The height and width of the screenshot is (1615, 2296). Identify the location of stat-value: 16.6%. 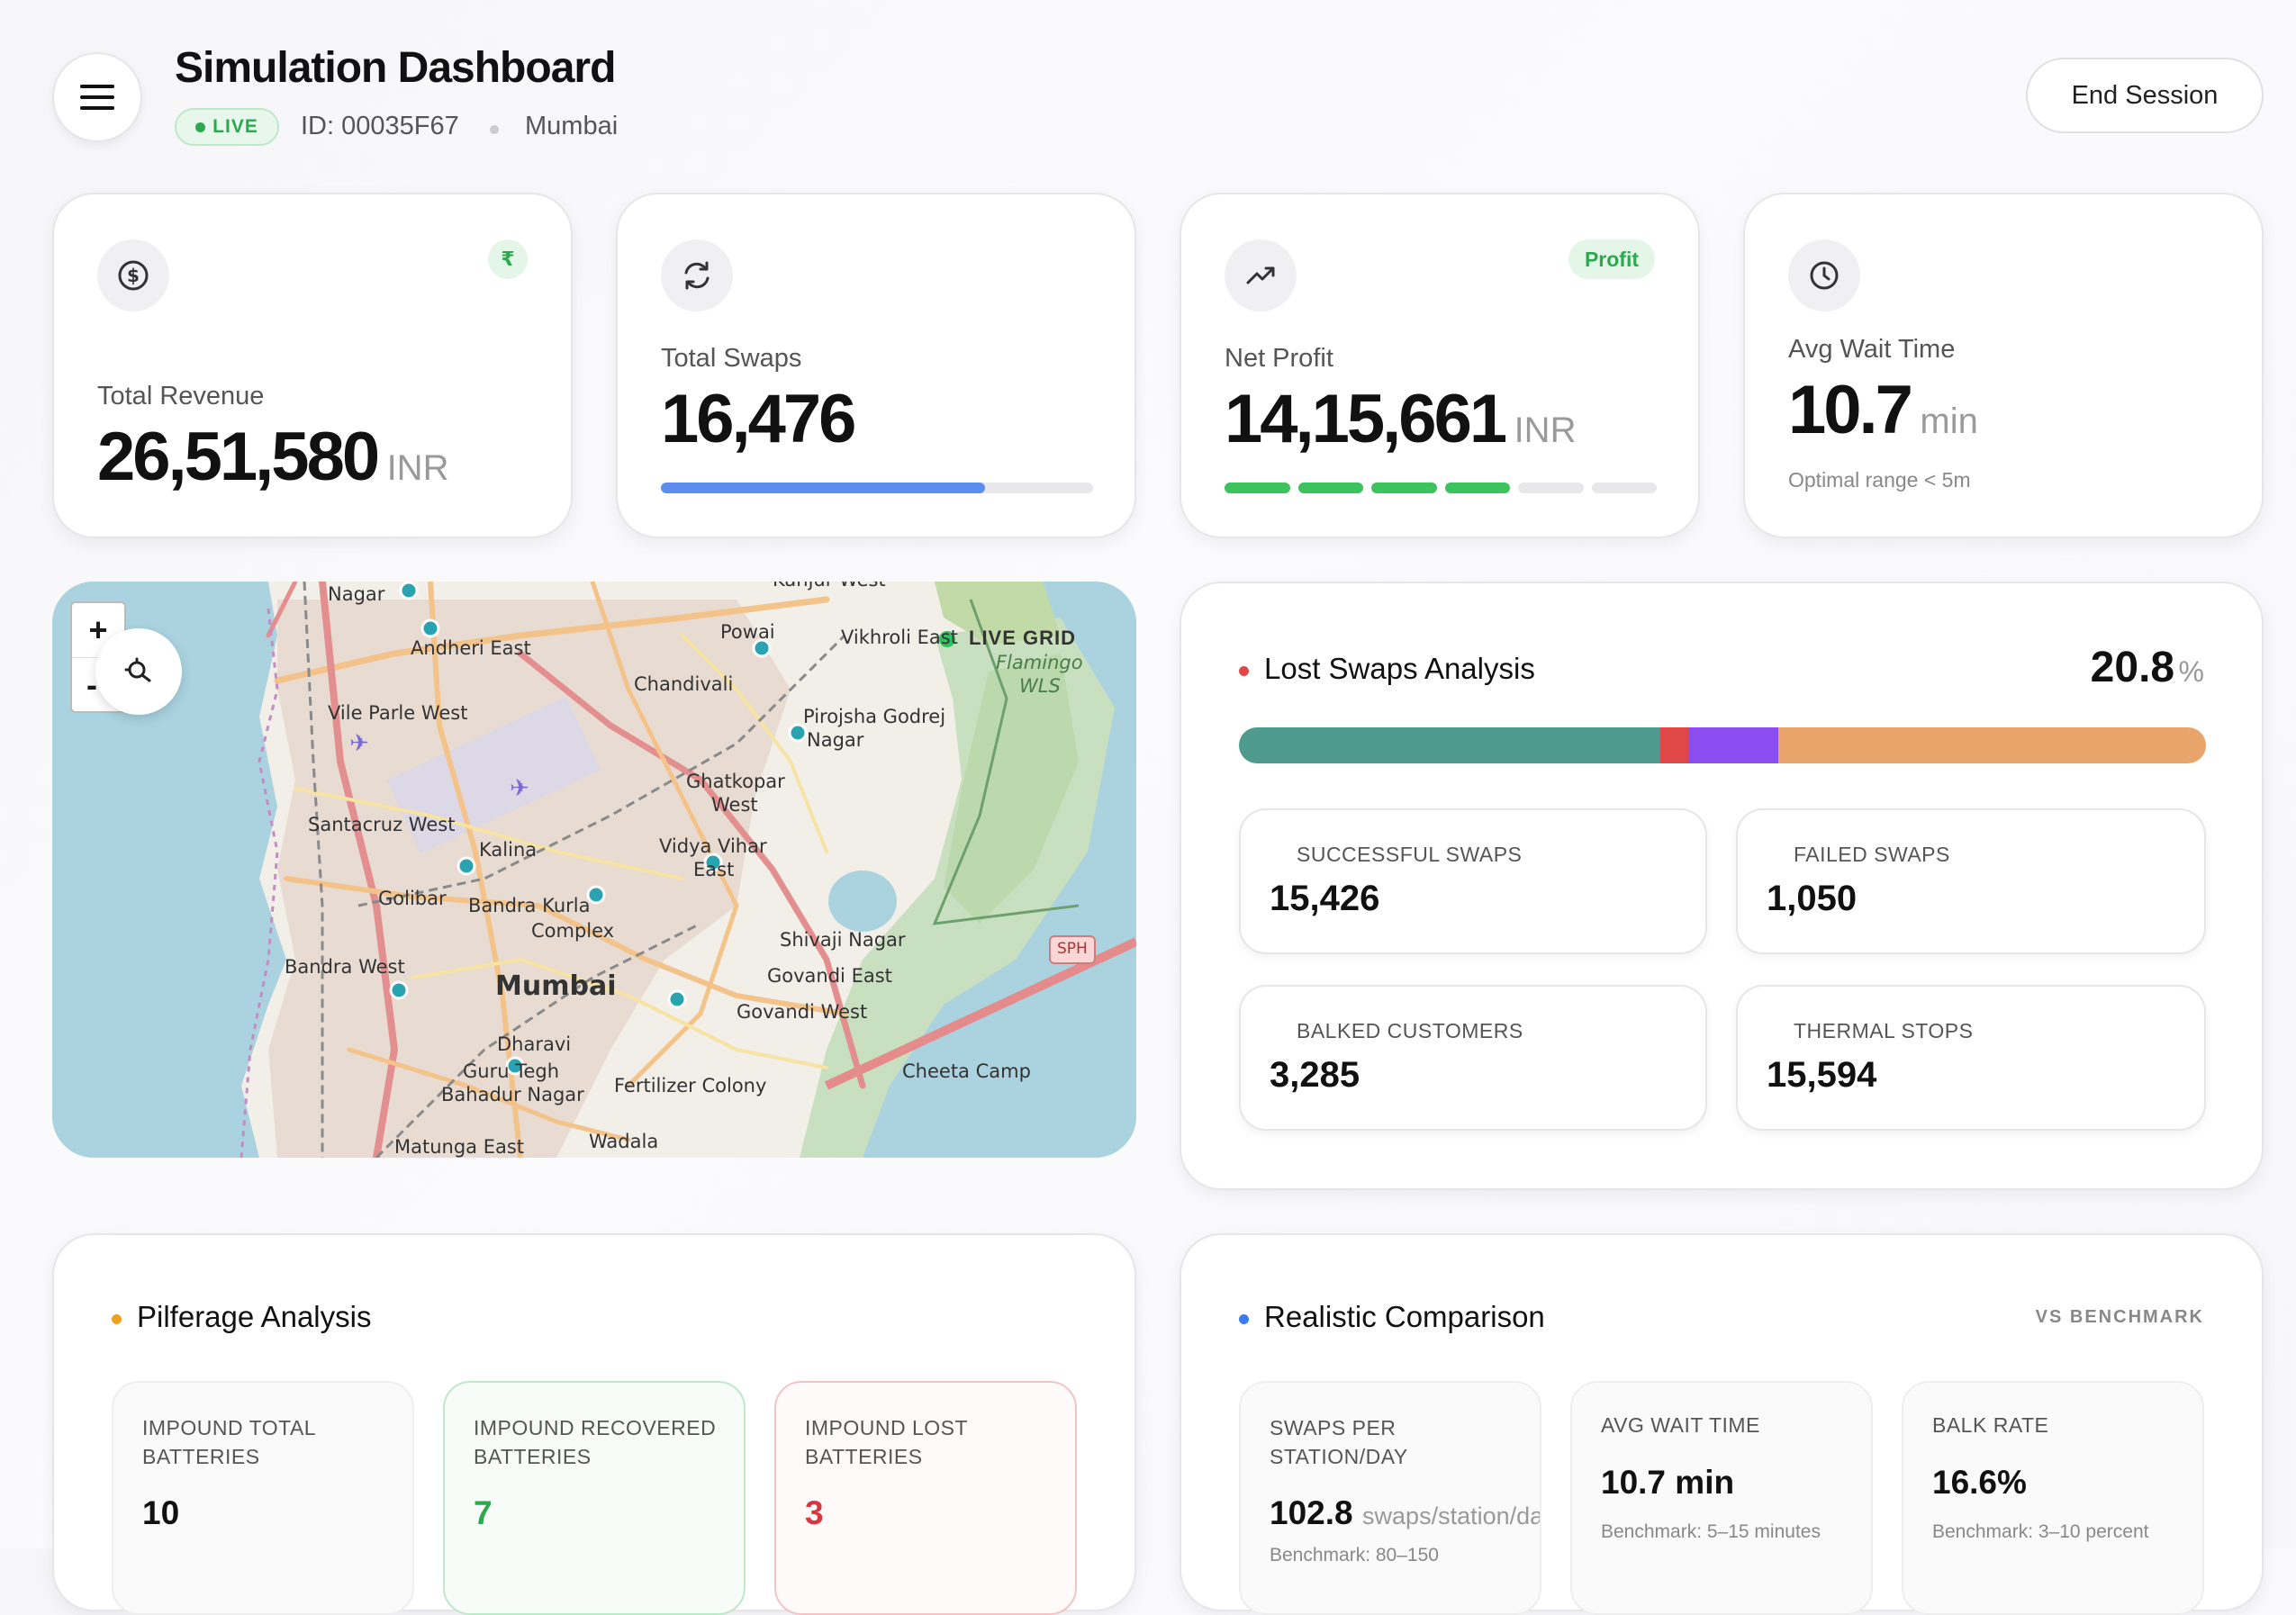
(1979, 1482).